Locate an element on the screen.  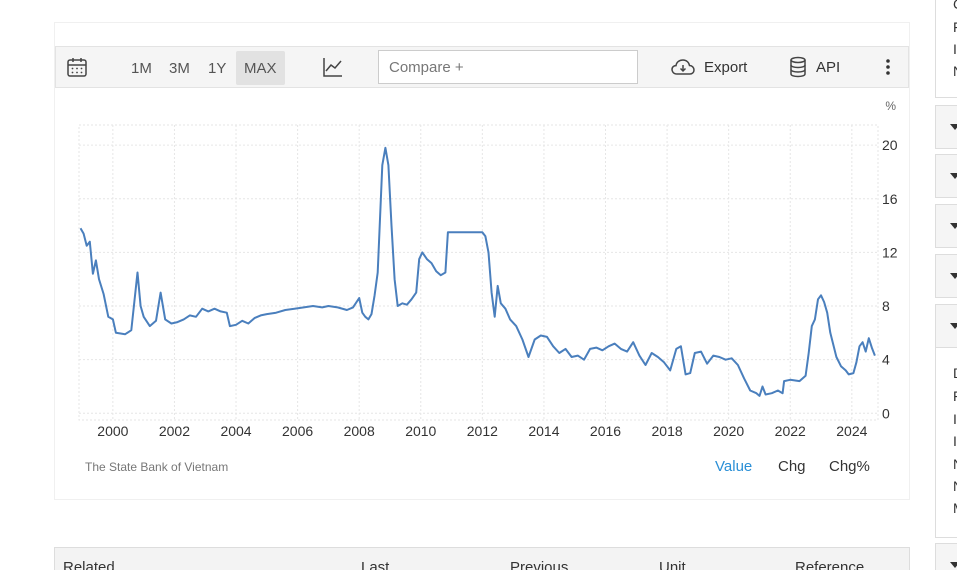
x-tick-label: 2014 is located at coordinates (543, 431).